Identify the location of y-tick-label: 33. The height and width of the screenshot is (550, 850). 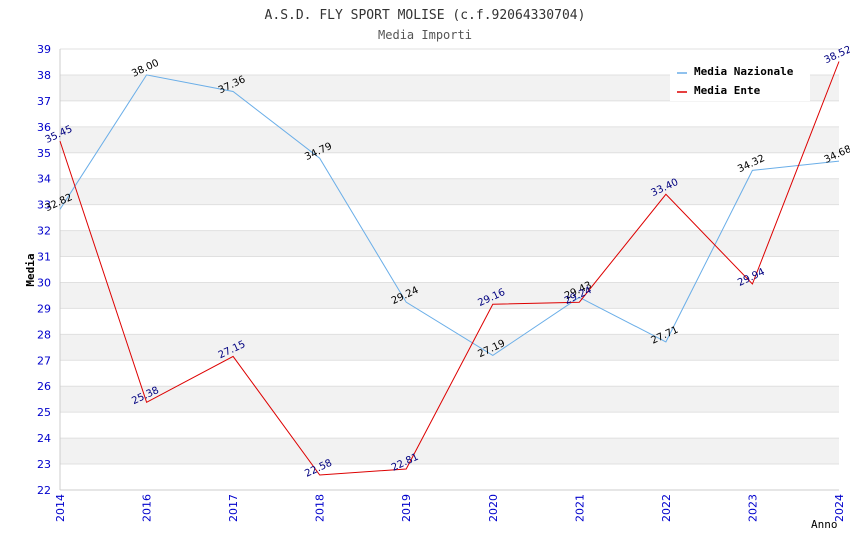
(44, 205).